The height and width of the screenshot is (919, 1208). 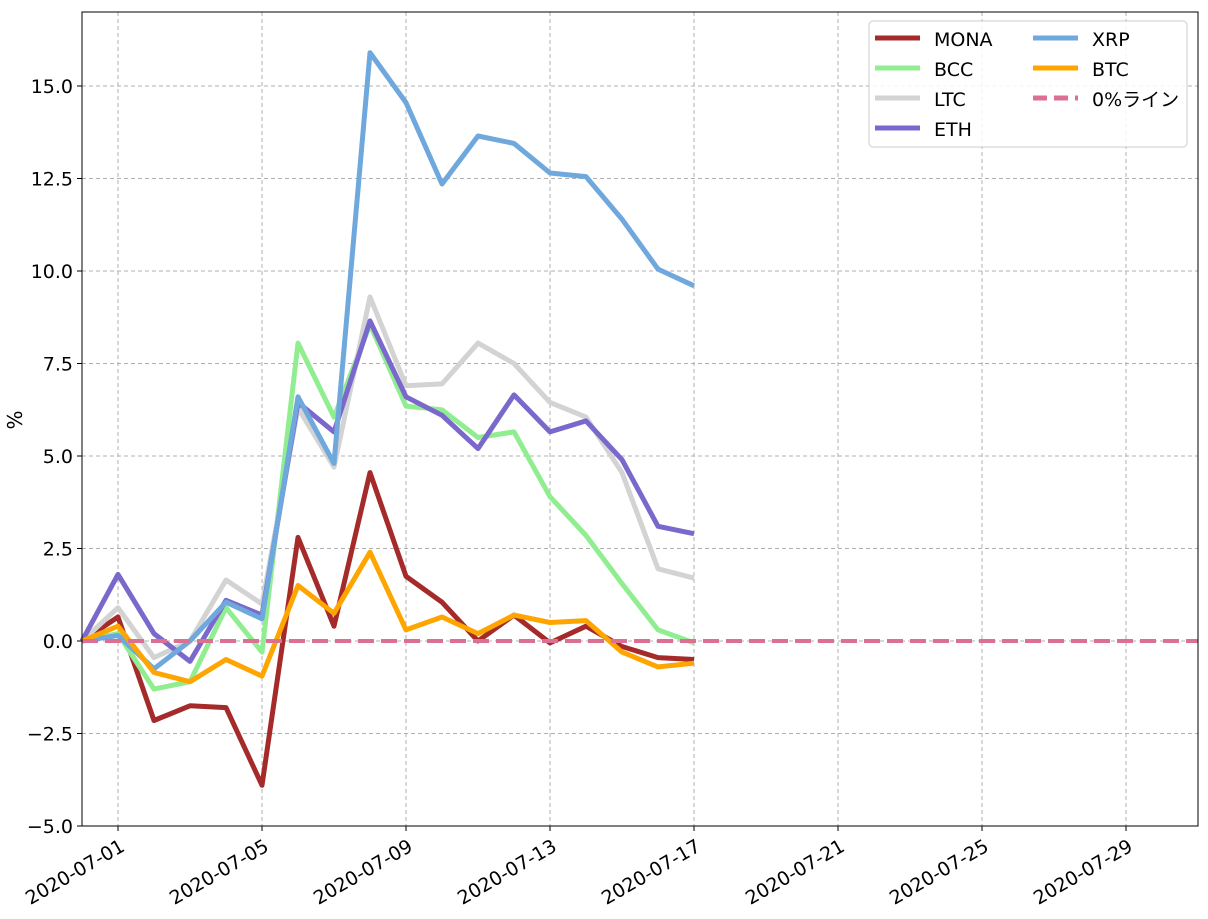 I want to click on legend-label: XRP, so click(x=1111, y=40).